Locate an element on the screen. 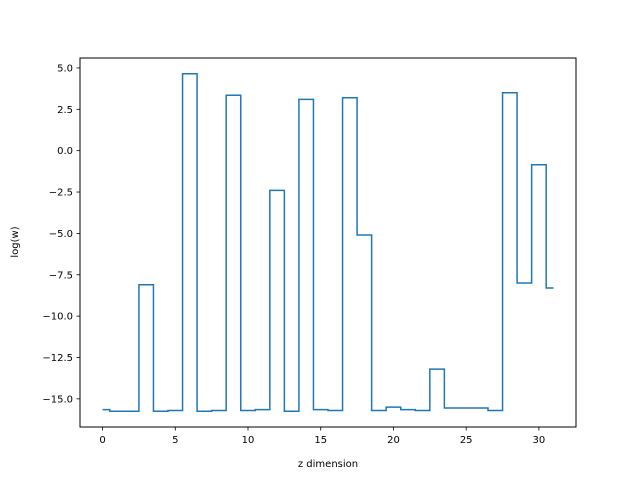 The image size is (640, 480). y-tick-label: −5.0 is located at coordinates (61, 234).